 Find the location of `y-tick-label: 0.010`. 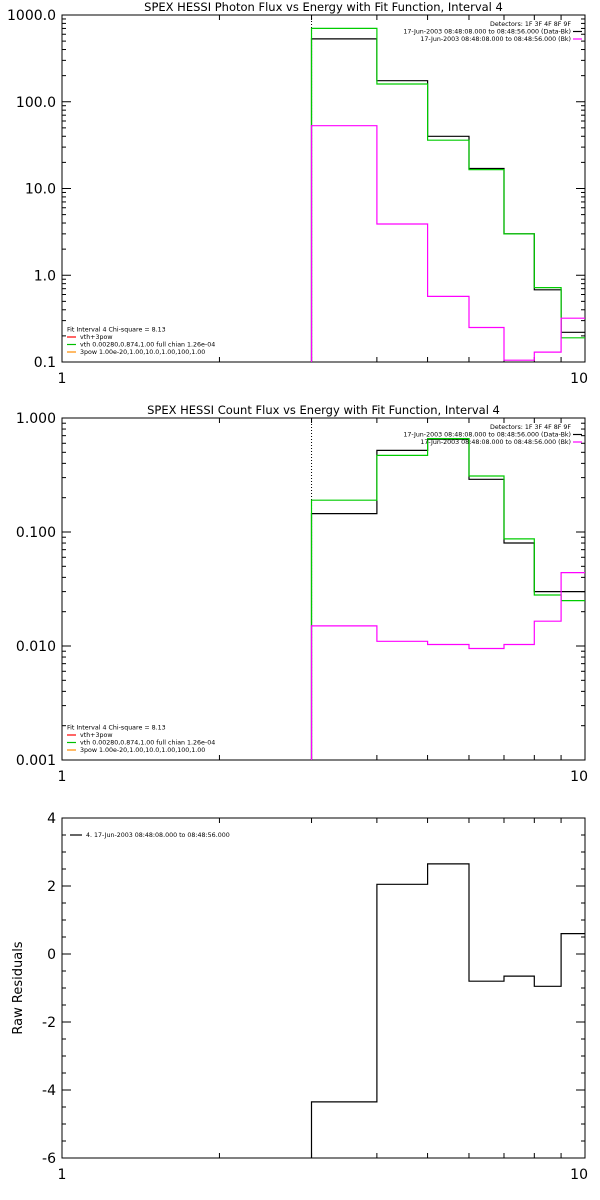

y-tick-label: 0.010 is located at coordinates (36, 647).